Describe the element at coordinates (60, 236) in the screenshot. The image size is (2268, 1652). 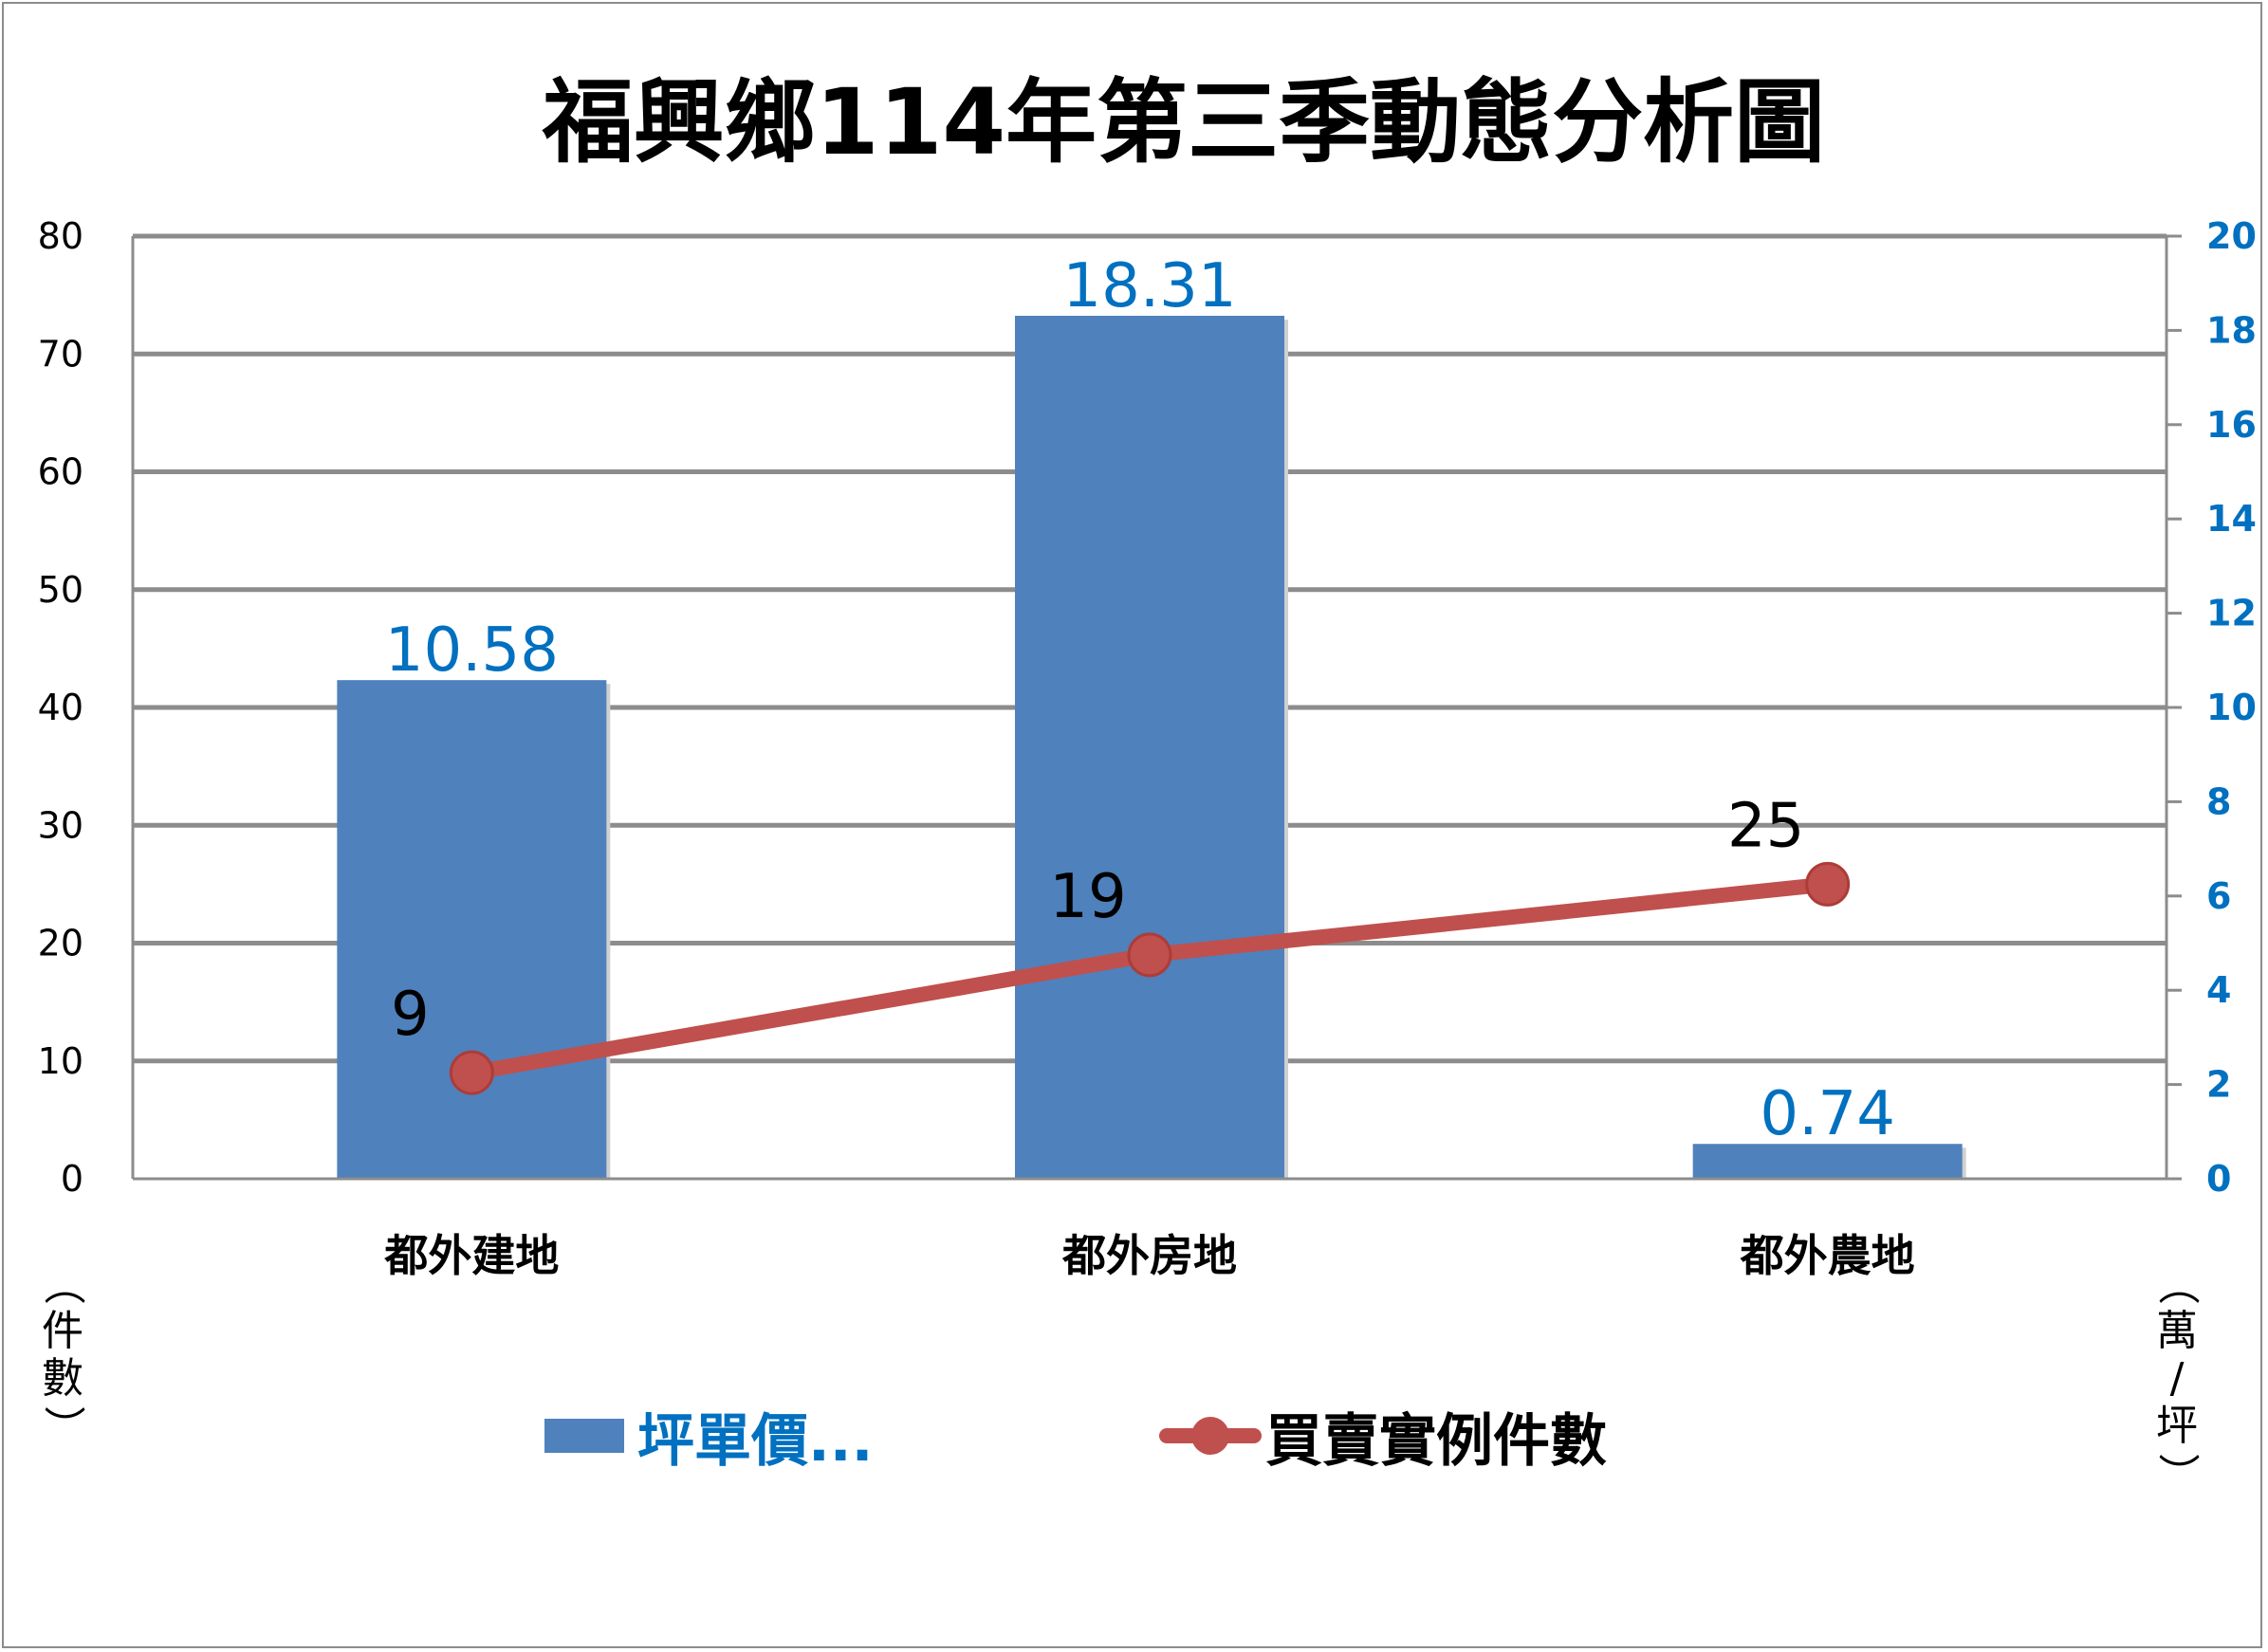
I see `y-left-tick-label: 80` at that location.